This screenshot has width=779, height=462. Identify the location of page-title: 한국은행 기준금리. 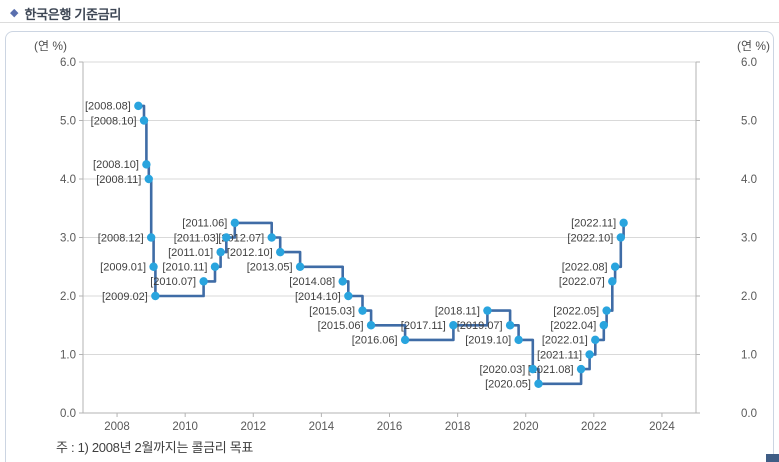
(73, 14).